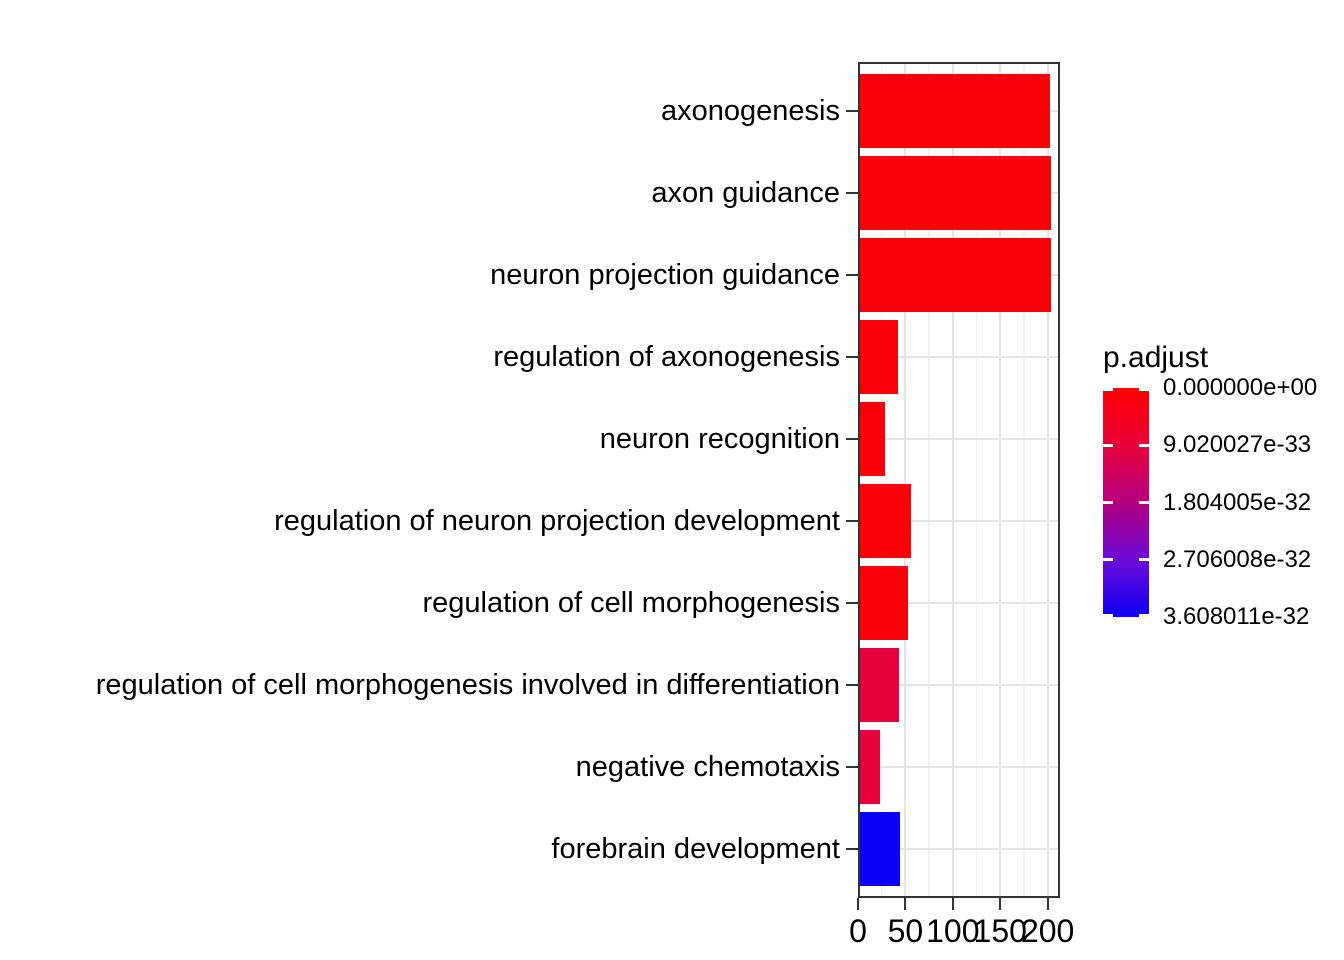  I want to click on x-axis-tick-label: 0, so click(858, 931).